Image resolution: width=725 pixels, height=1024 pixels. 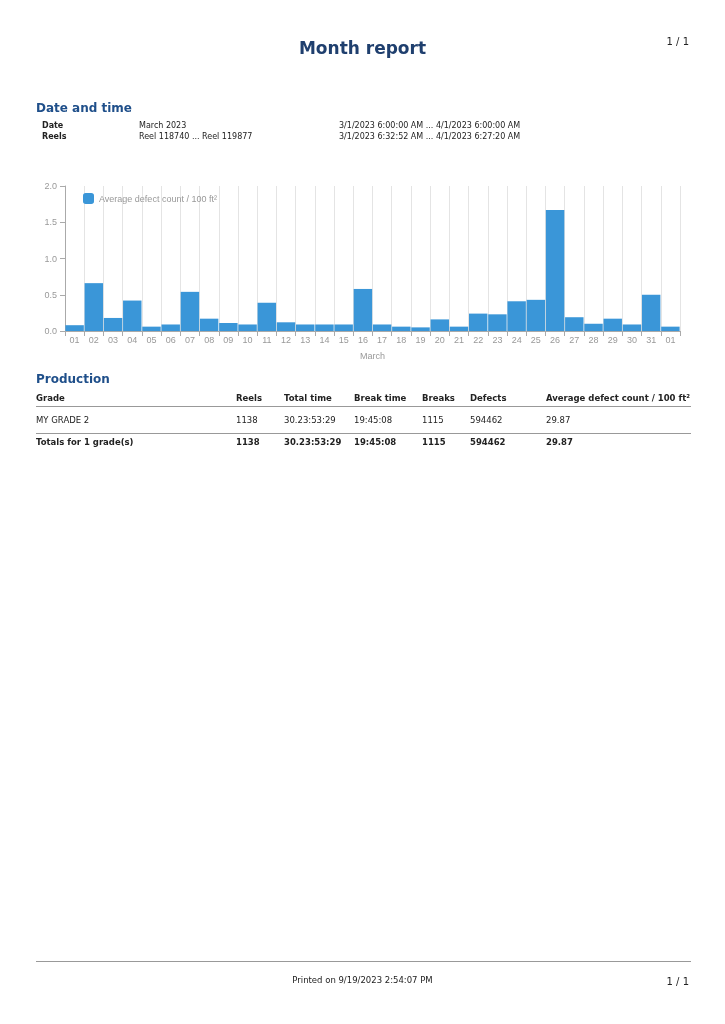 I want to click on text: Date, so click(x=53, y=125).